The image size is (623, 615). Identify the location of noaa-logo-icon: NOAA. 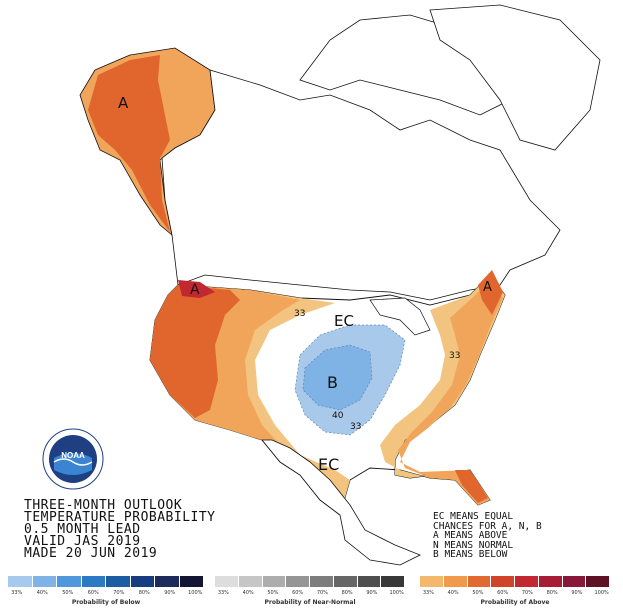
(73, 459).